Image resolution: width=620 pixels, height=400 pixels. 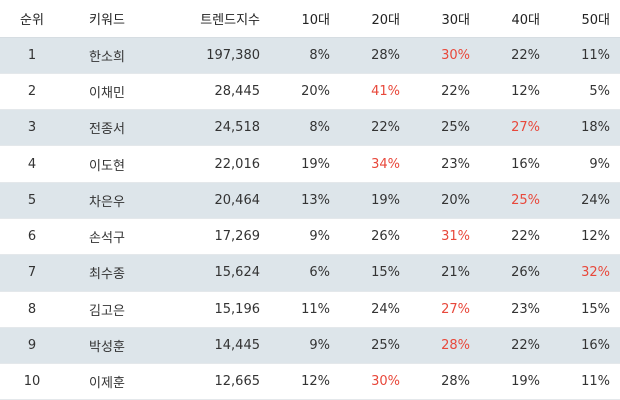 What do you see at coordinates (445, 309) in the screenshot?
I see `age-30s-cell: 27%` at bounding box center [445, 309].